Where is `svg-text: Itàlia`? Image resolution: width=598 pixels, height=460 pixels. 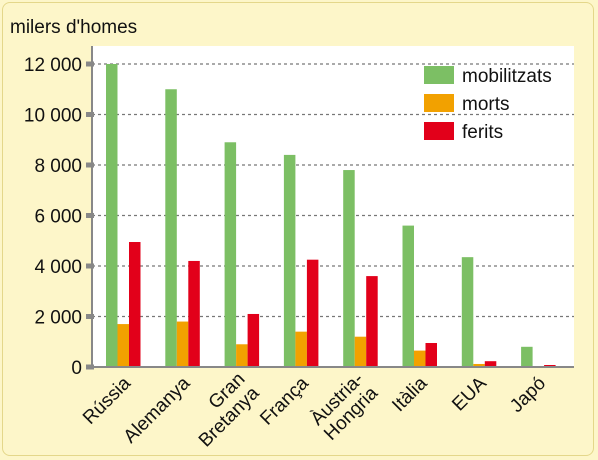
svg-text: Itàlia is located at coordinates (410, 395).